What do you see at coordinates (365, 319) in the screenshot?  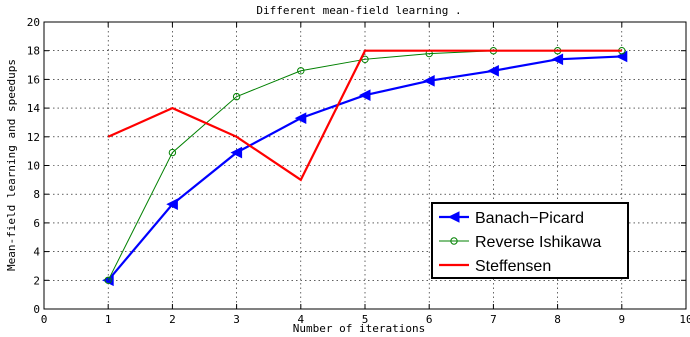 I see `x-tick-label: 5` at bounding box center [365, 319].